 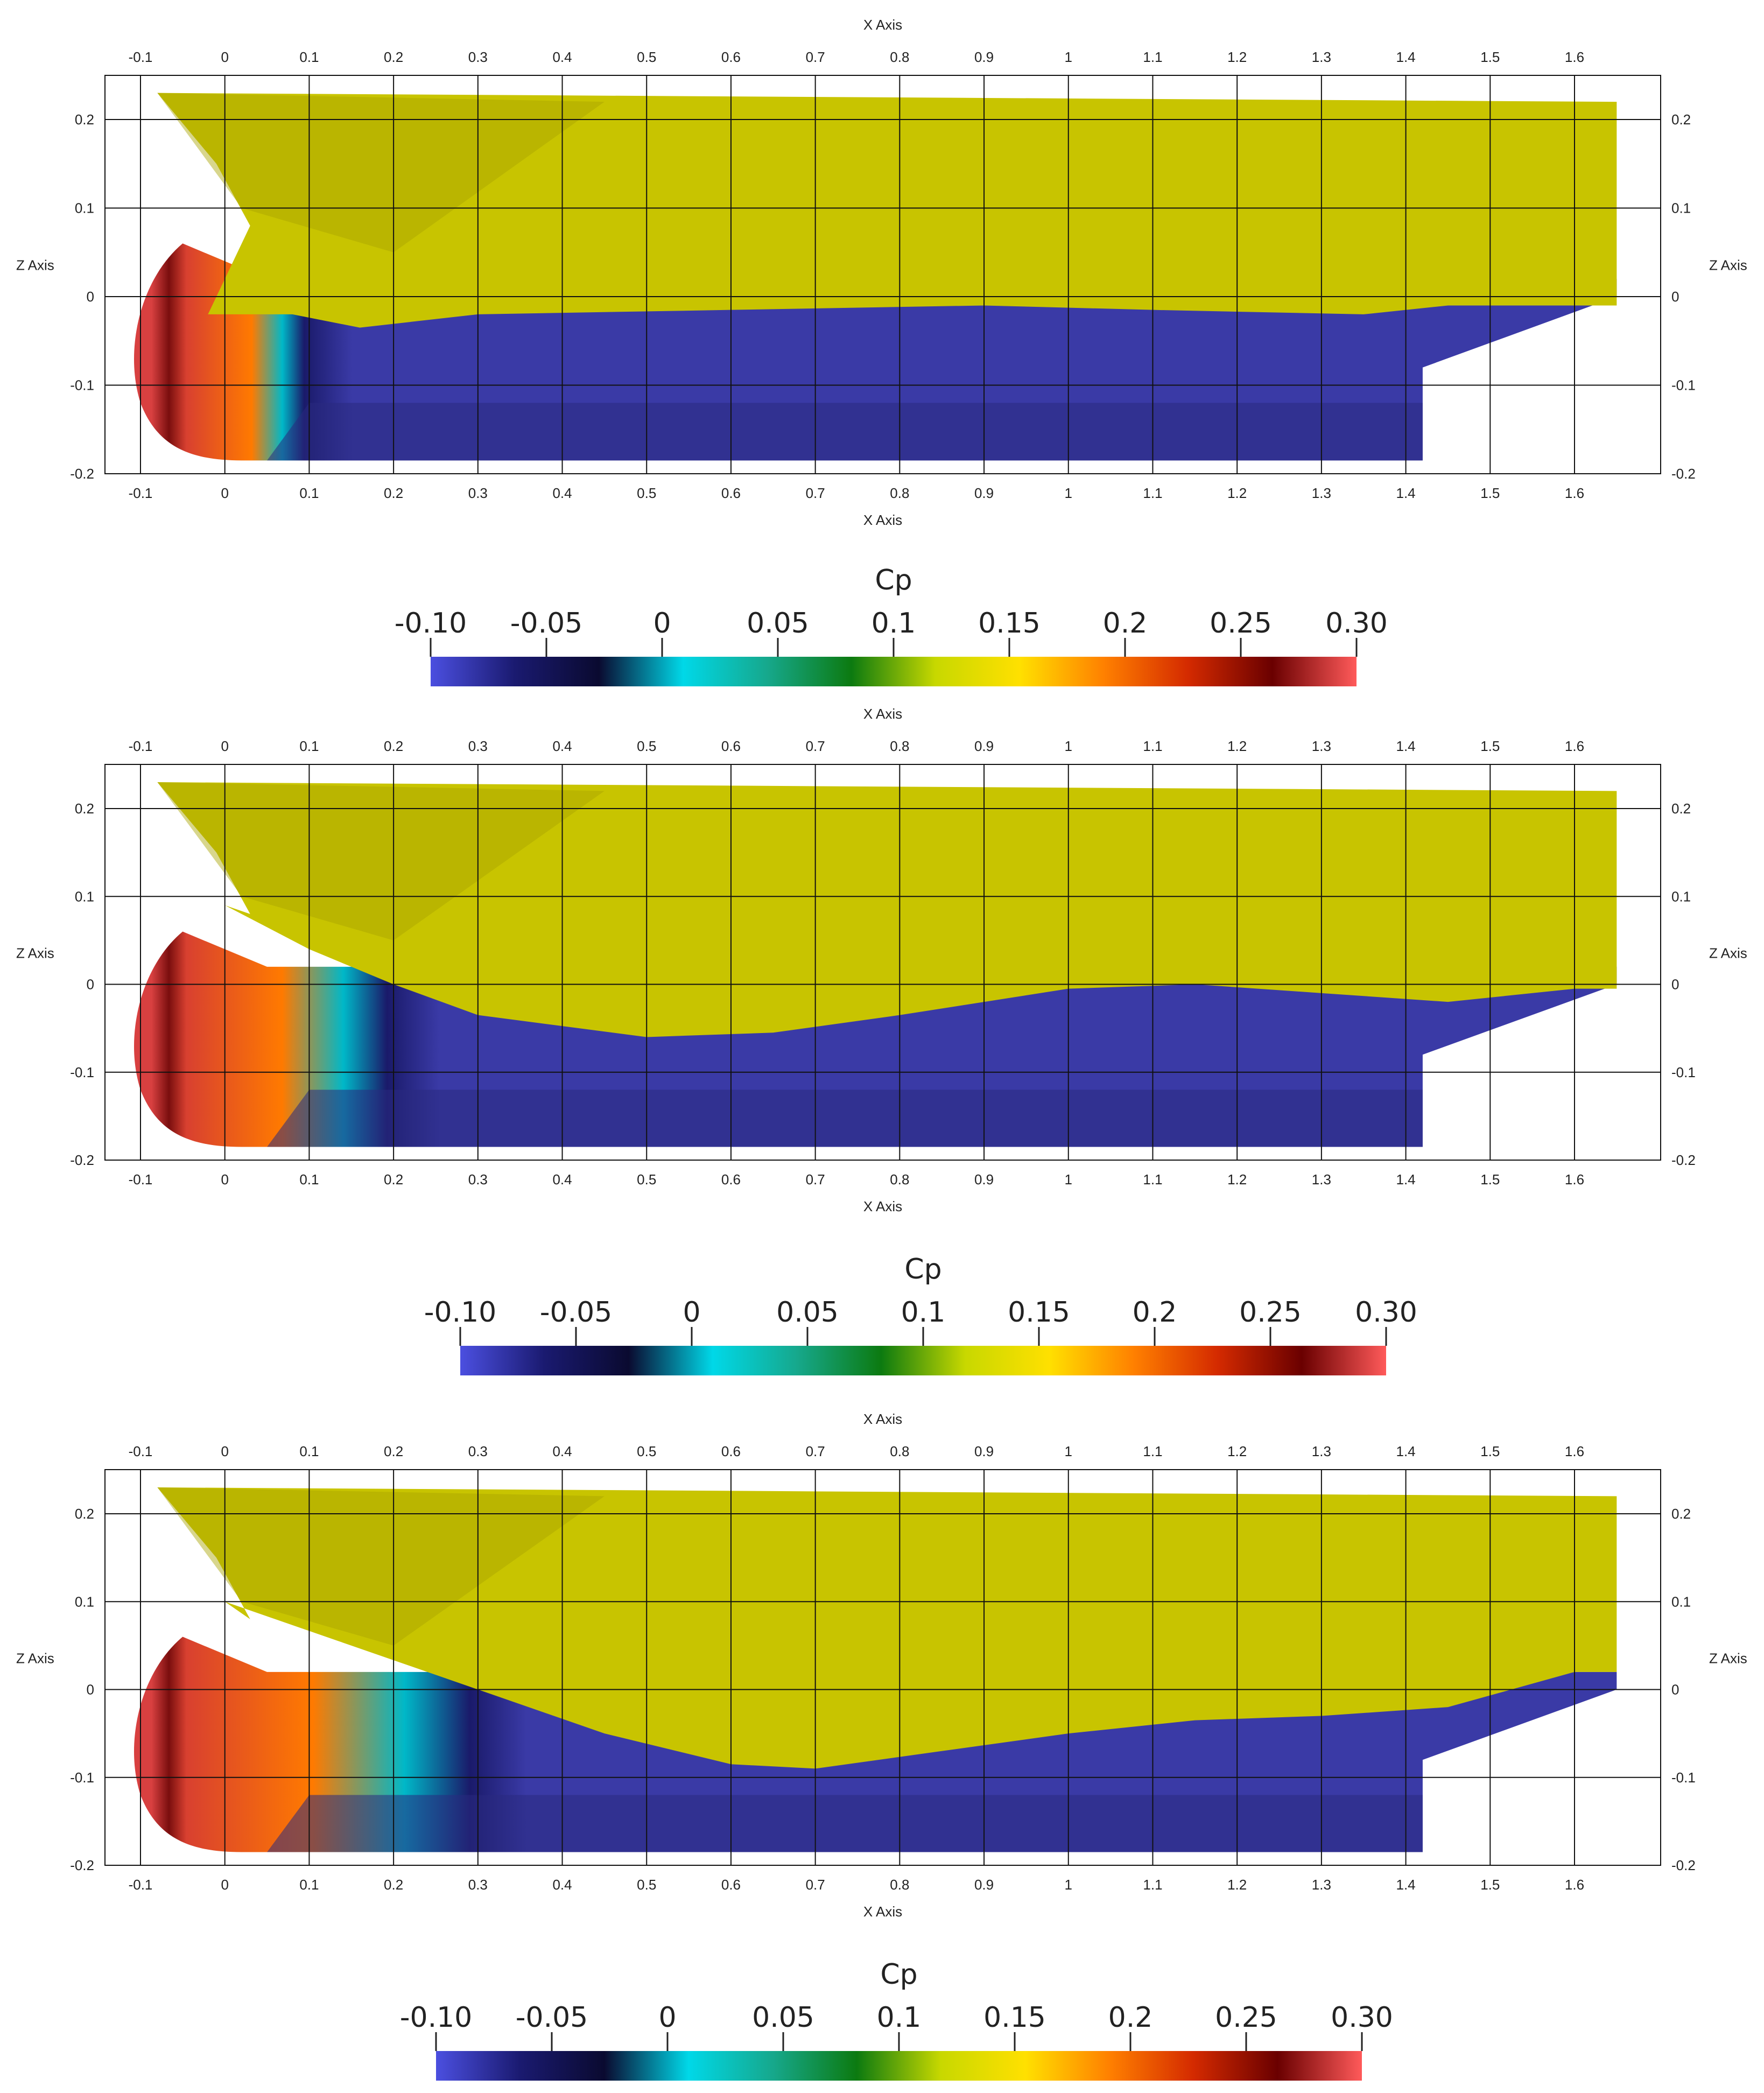 I want to click on x-tick-label-bottom: 1.2, so click(x=1237, y=1885).